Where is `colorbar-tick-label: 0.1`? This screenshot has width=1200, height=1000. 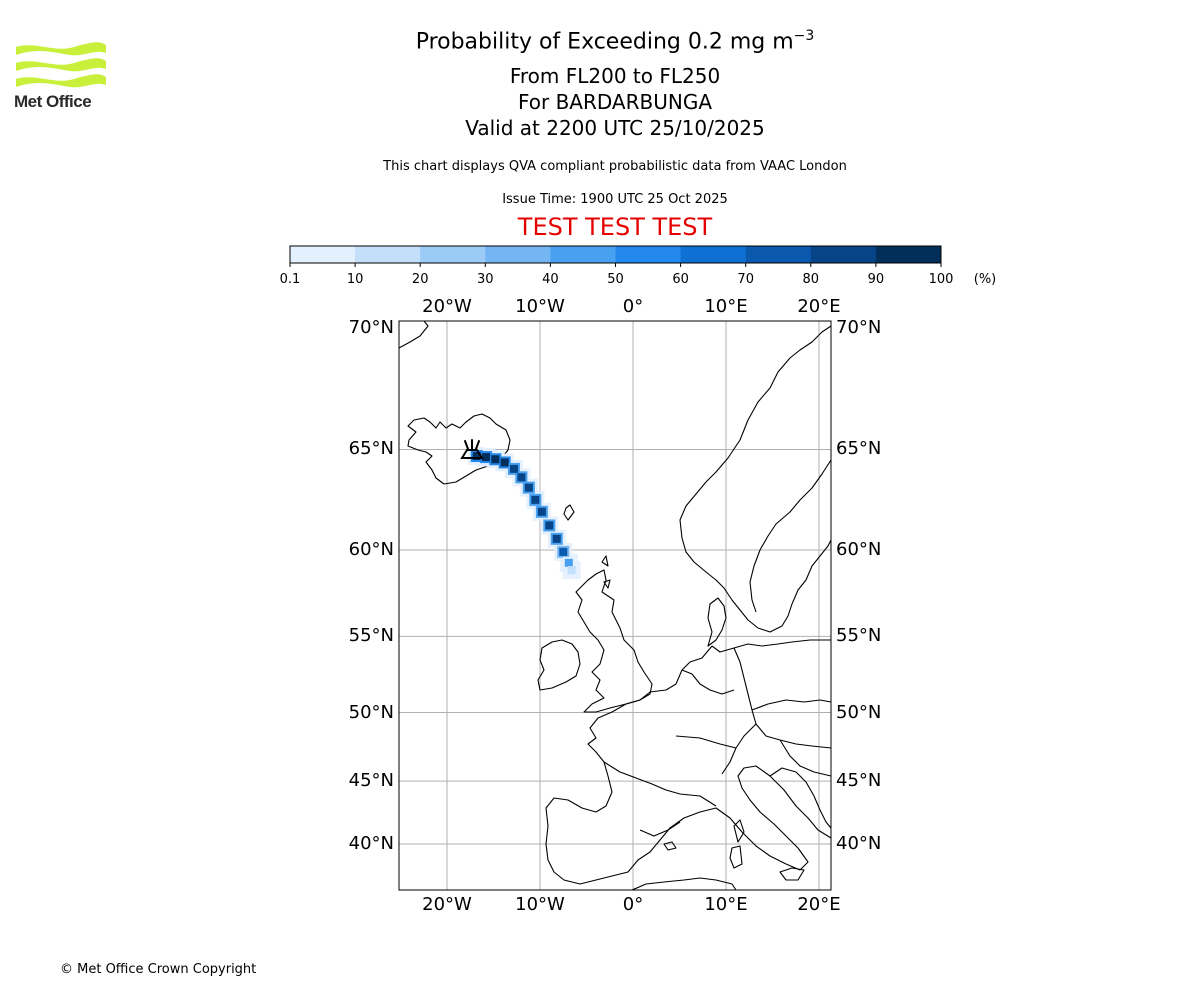
colorbar-tick-label: 0.1 is located at coordinates (290, 279).